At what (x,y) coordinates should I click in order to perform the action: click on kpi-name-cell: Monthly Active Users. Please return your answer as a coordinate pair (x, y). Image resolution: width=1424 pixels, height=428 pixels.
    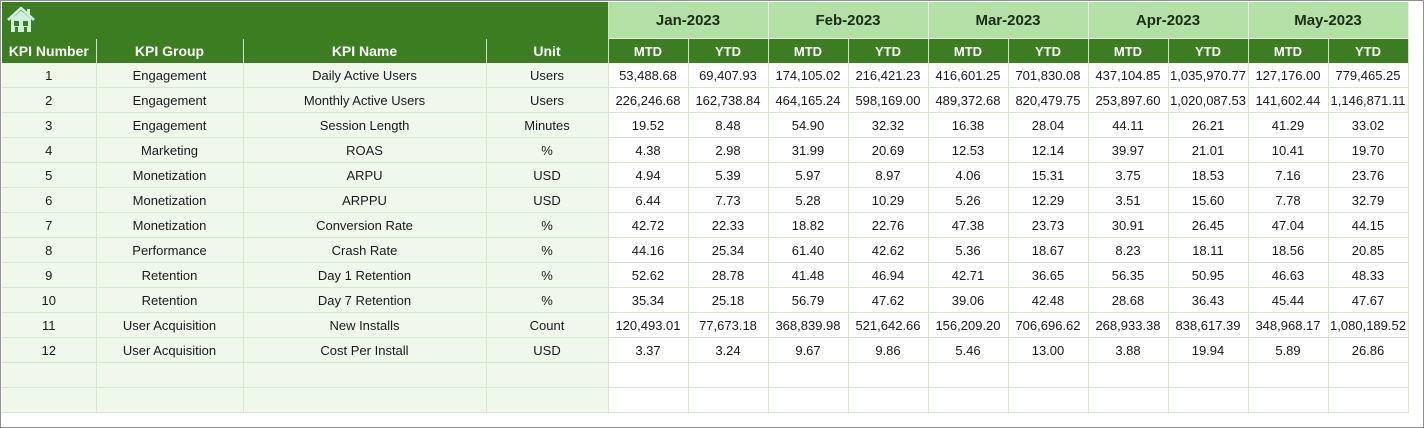
    Looking at the image, I should click on (365, 100).